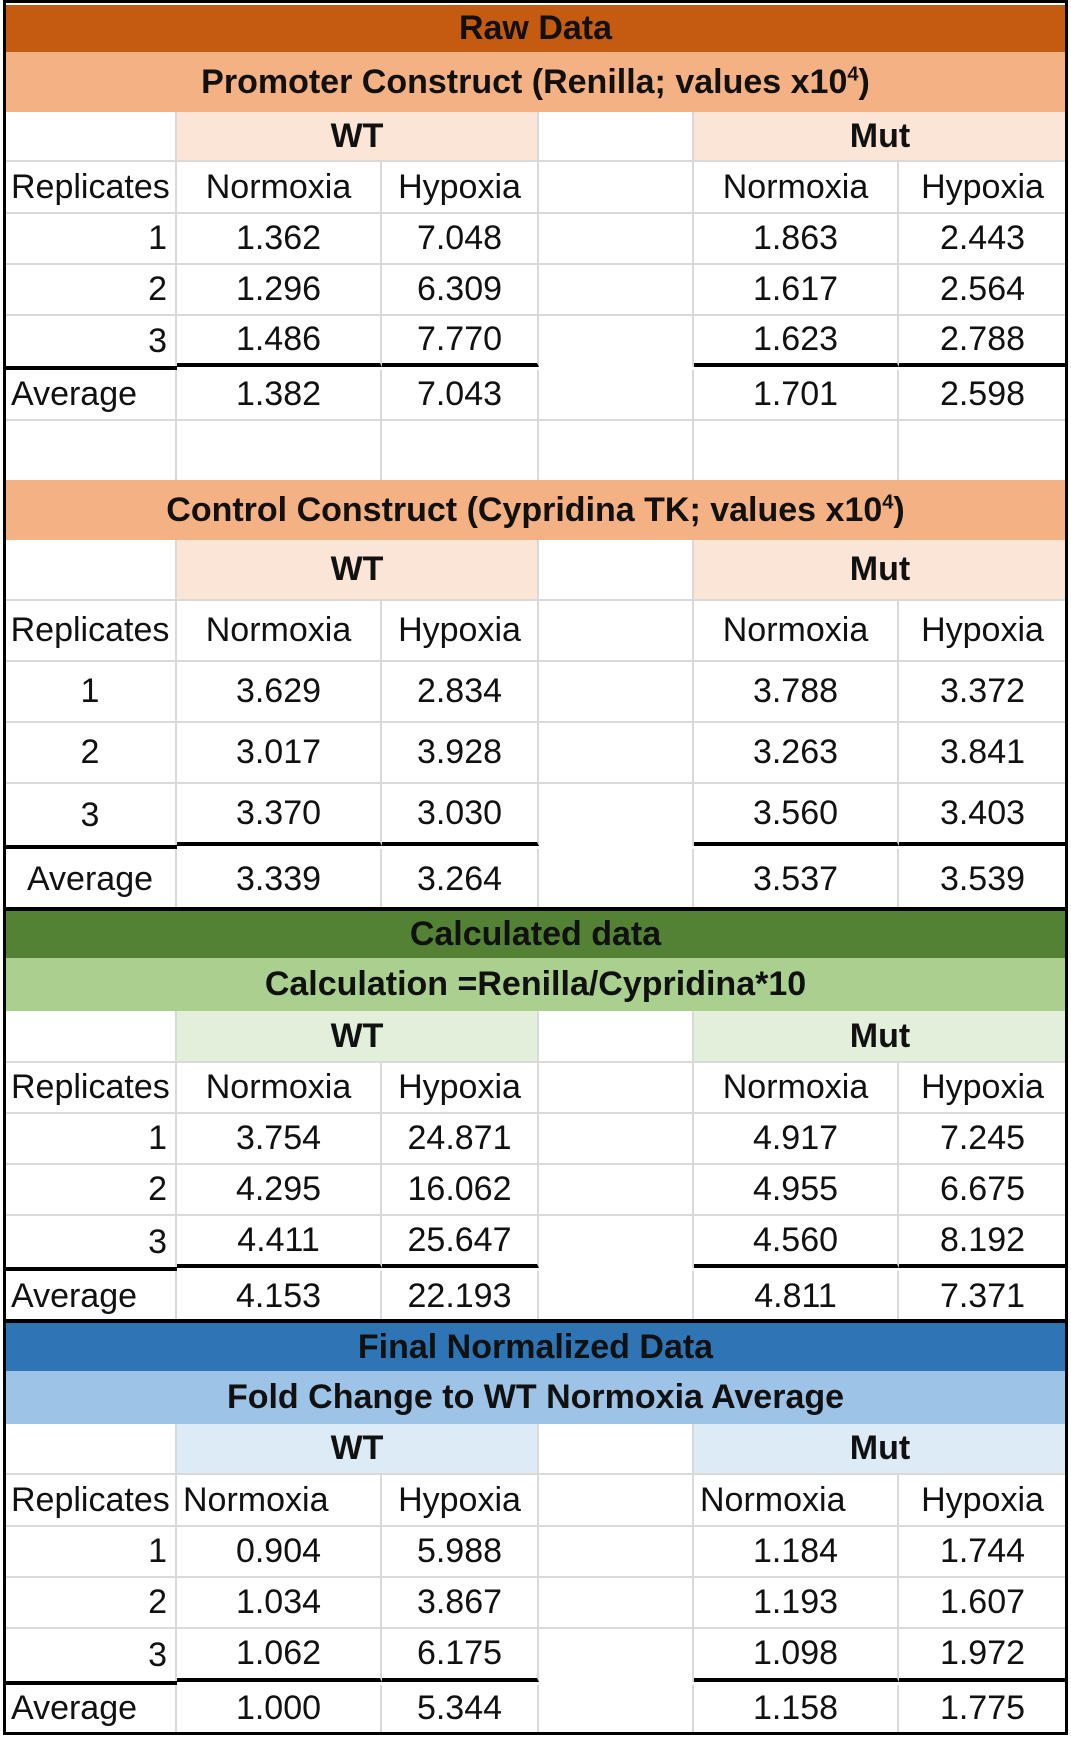 This screenshot has height=1737, width=1071. What do you see at coordinates (91, 1655) in the screenshot?
I see `replicate-number: 3` at bounding box center [91, 1655].